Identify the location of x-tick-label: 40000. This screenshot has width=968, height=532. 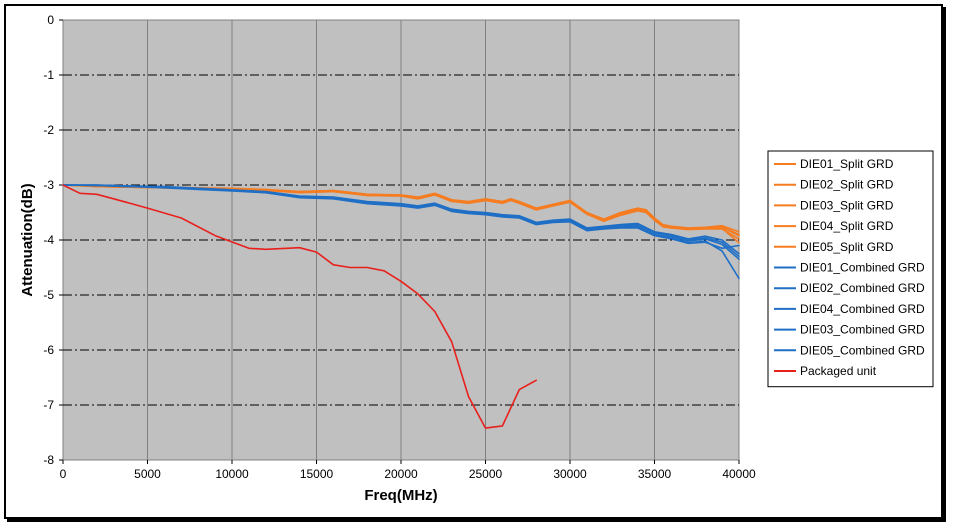
(739, 474).